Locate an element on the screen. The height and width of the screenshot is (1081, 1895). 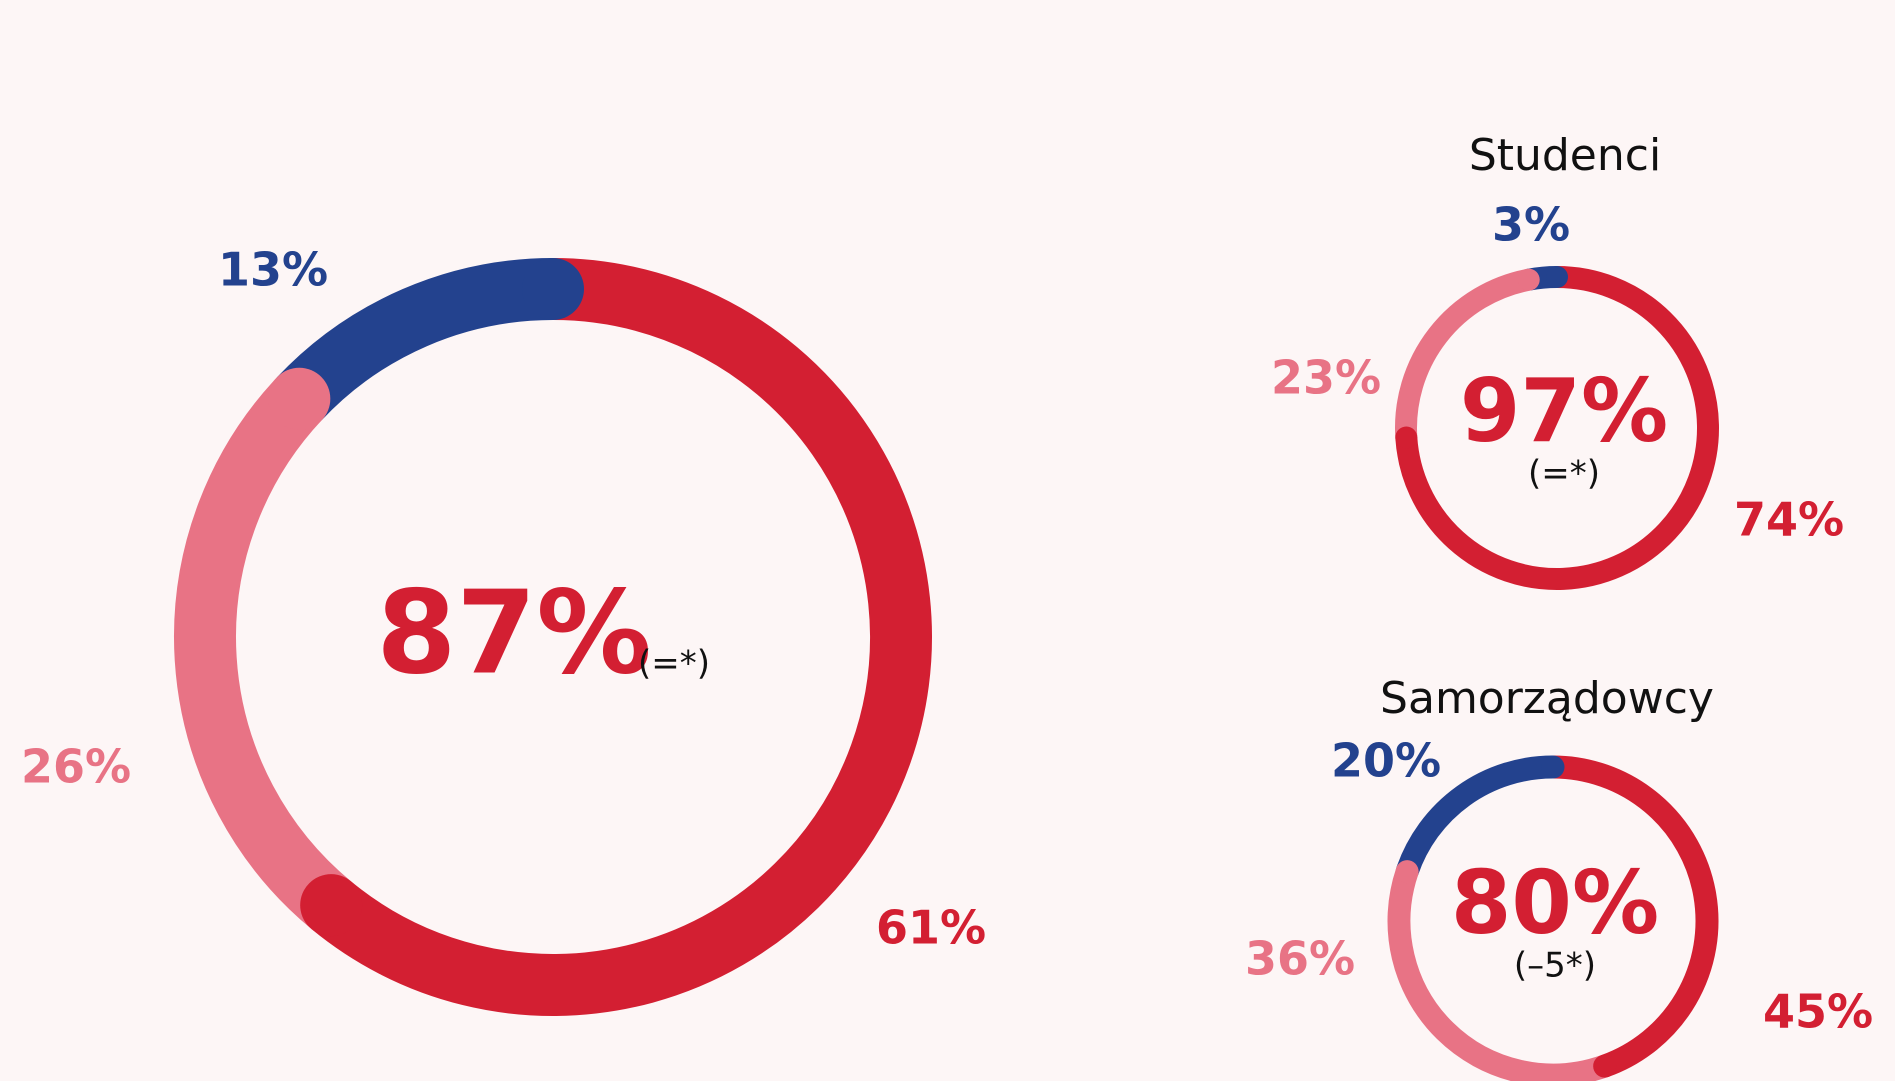
value-label: 3% is located at coordinates (1531, 225).